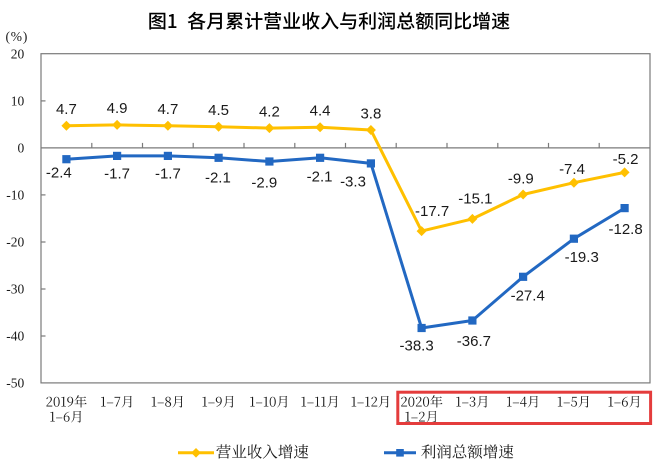  What do you see at coordinates (432, 211) in the screenshot?
I see `svg-text: -17.7` at bounding box center [432, 211].